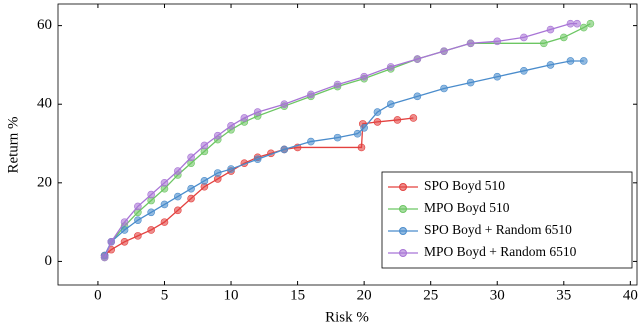 The image size is (640, 330). Describe the element at coordinates (44, 25) in the screenshot. I see `y-tick-label: 60` at that location.